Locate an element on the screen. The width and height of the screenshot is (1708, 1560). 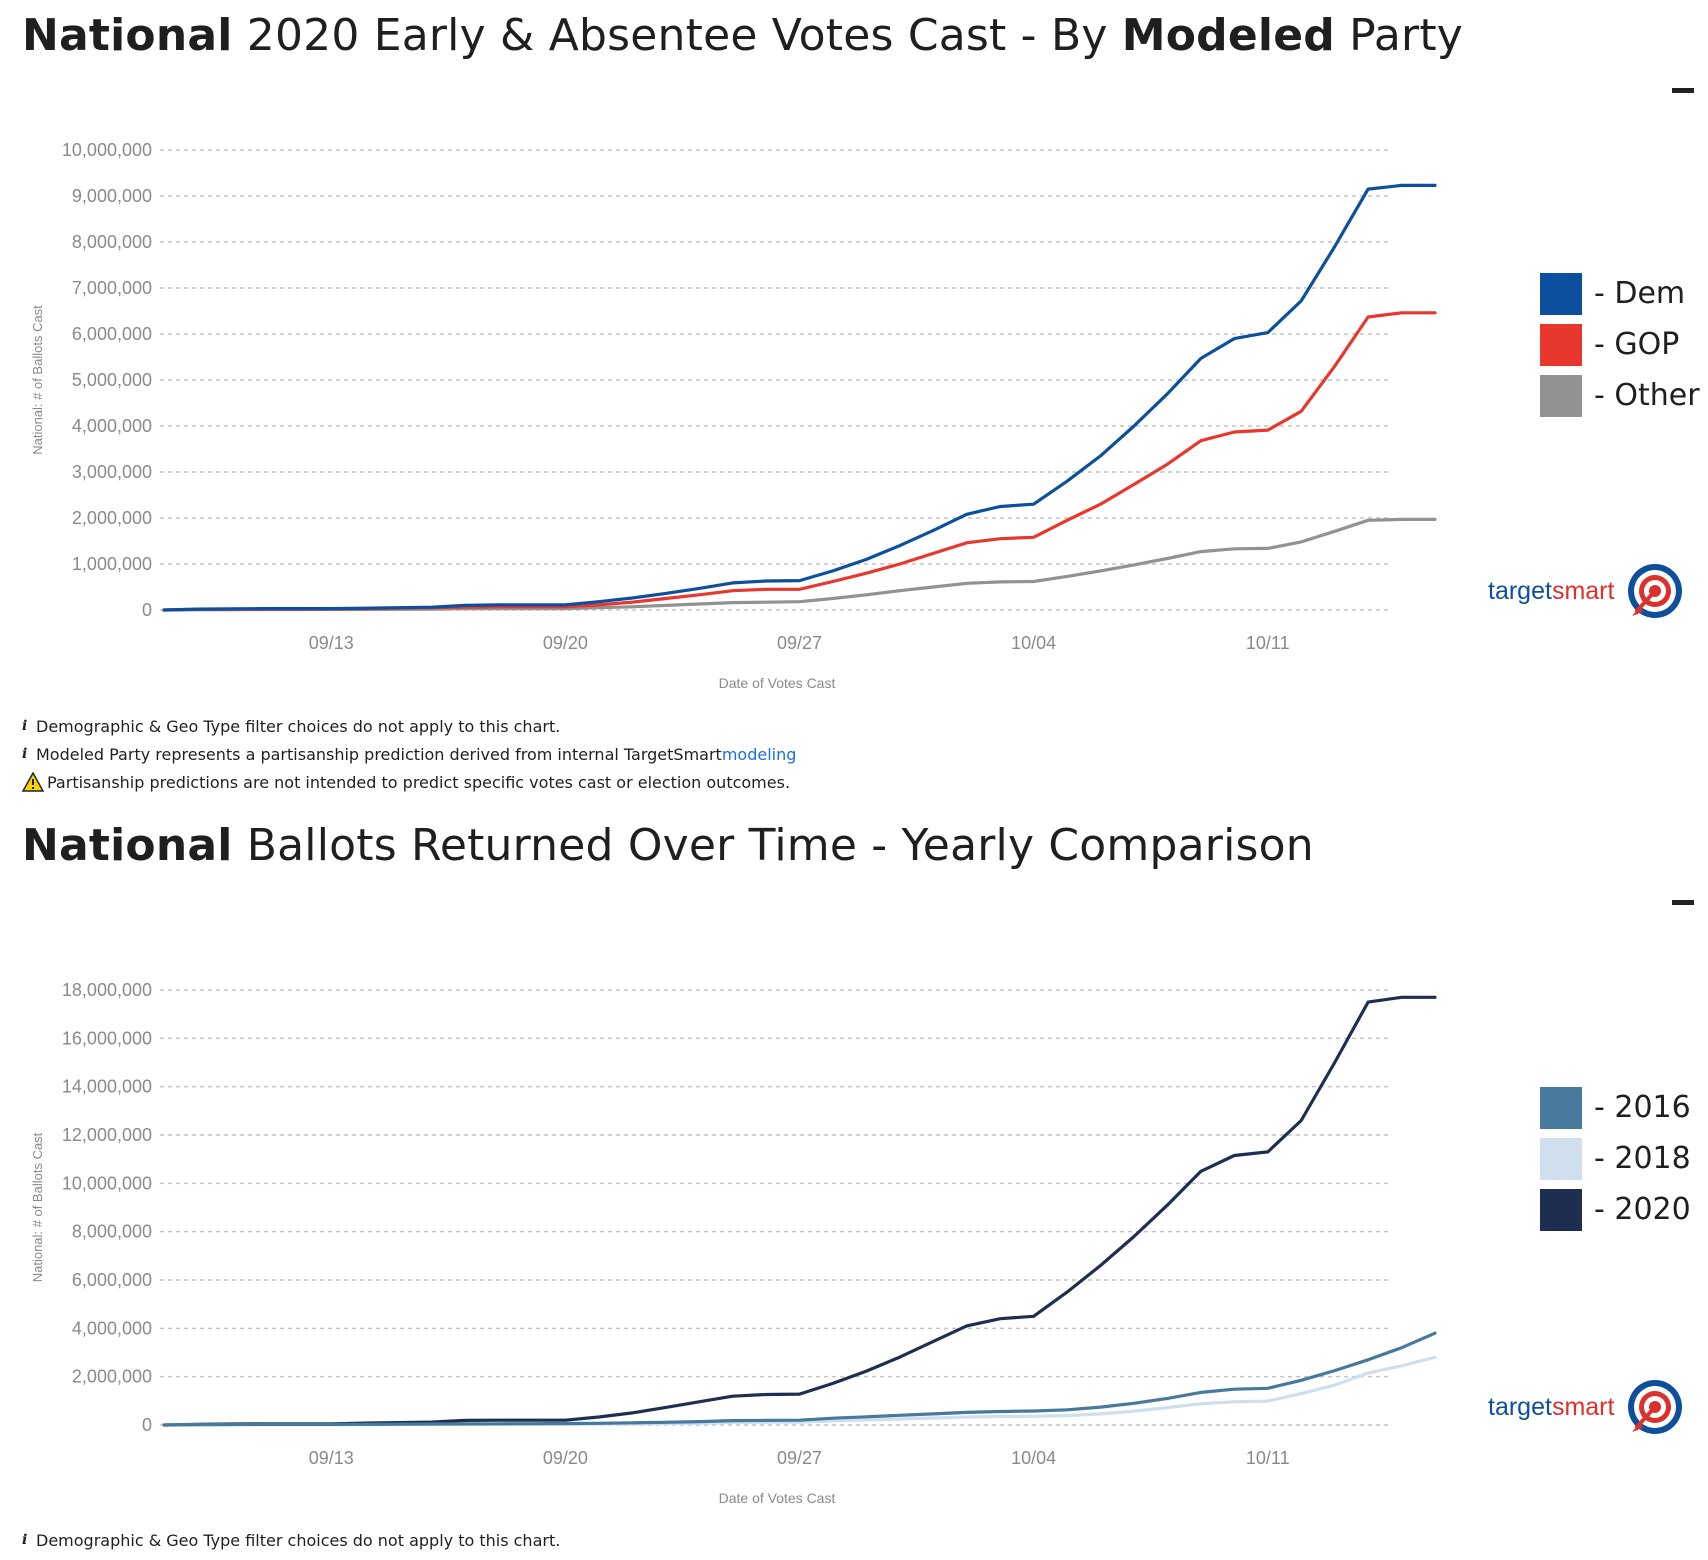
legend-swatch-dem is located at coordinates (1561, 293).